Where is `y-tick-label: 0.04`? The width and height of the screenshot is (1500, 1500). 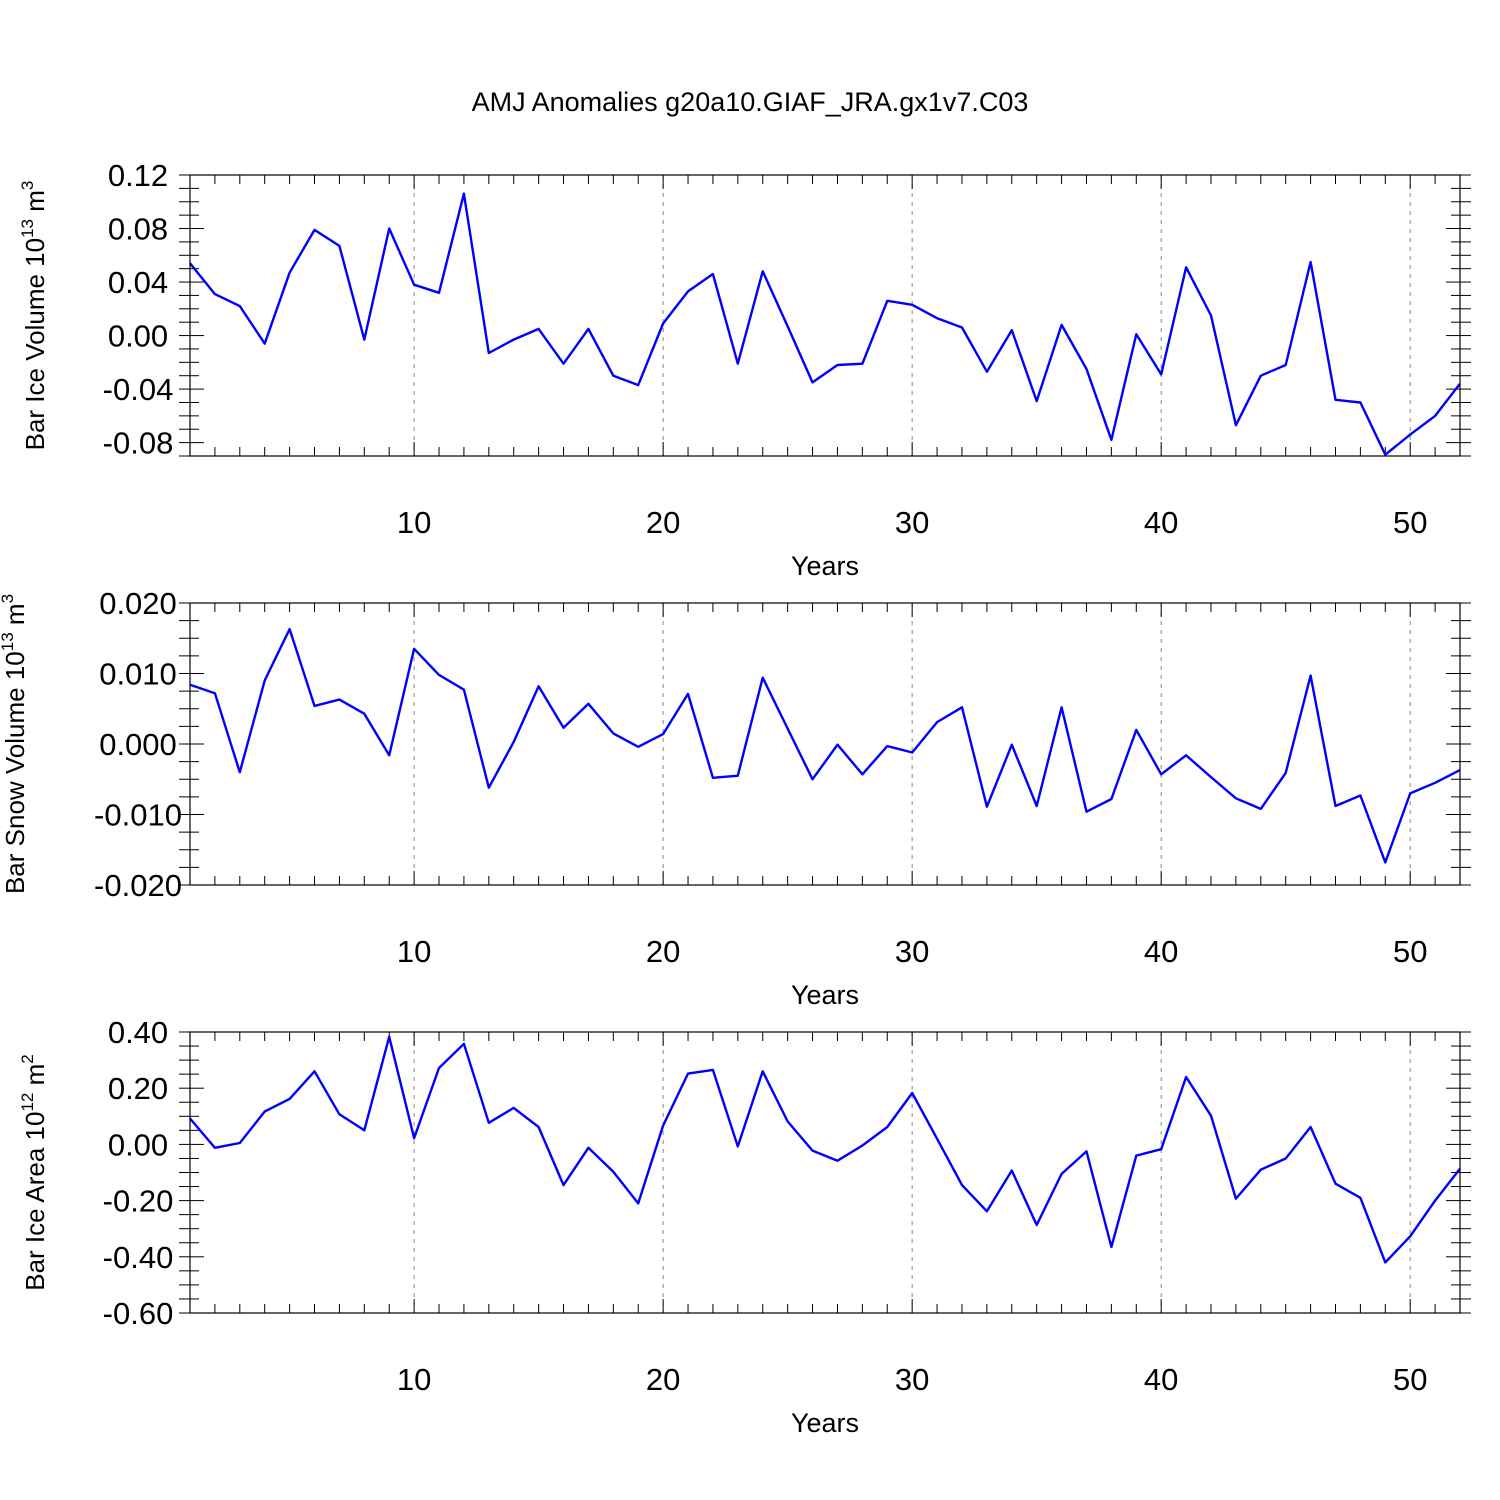
y-tick-label: 0.04 is located at coordinates (138, 282).